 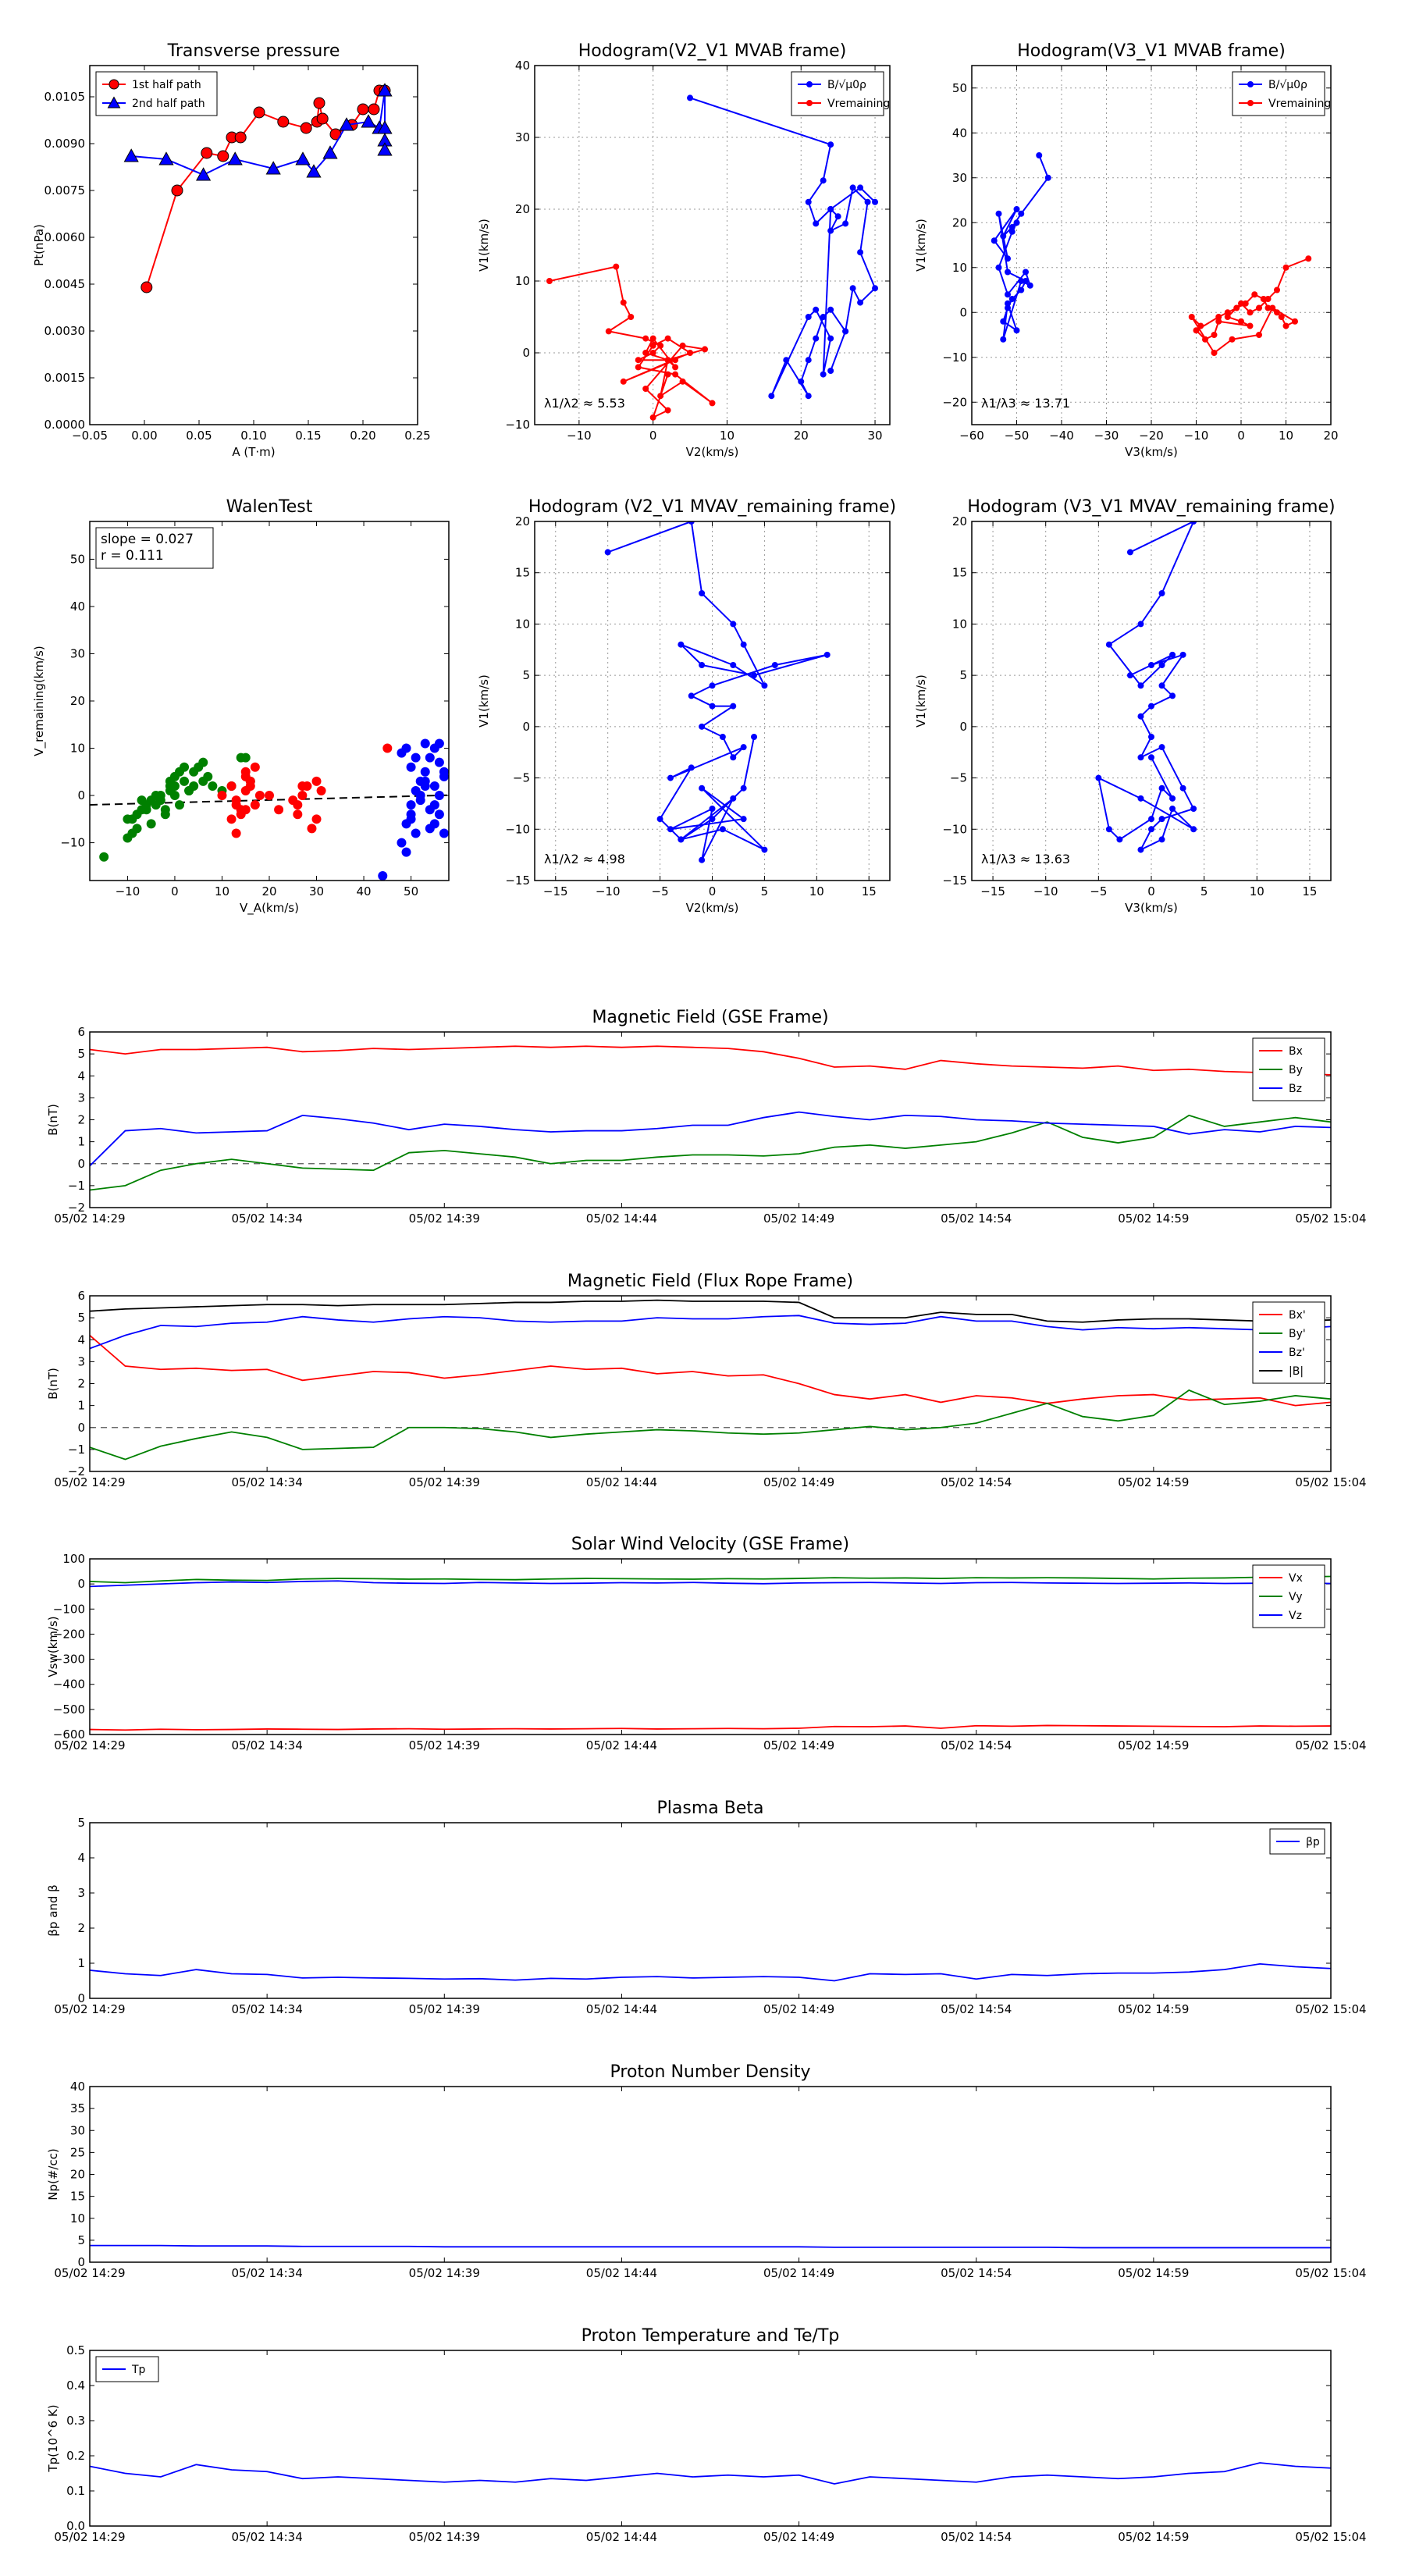 What do you see at coordinates (77, 653) in the screenshot?
I see `y-tick-label: 30` at bounding box center [77, 653].